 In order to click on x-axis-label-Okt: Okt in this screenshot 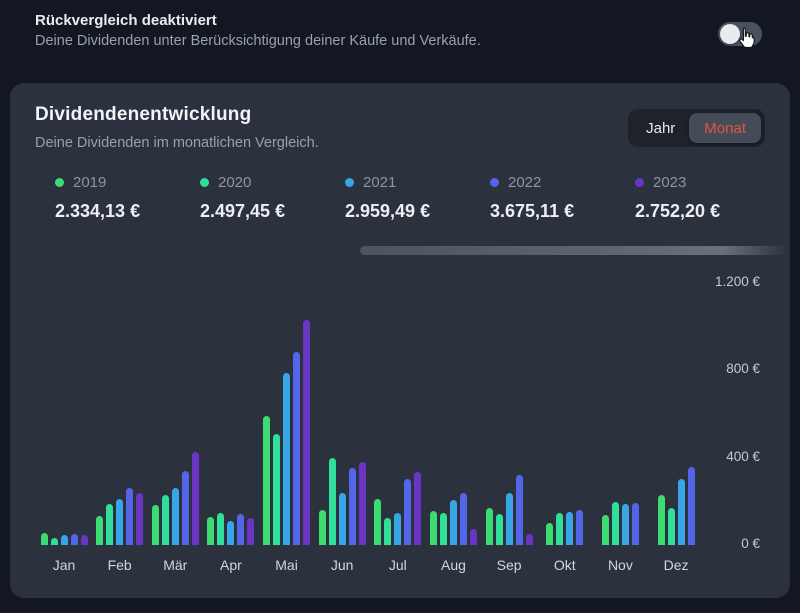, I will do `click(564, 565)`.